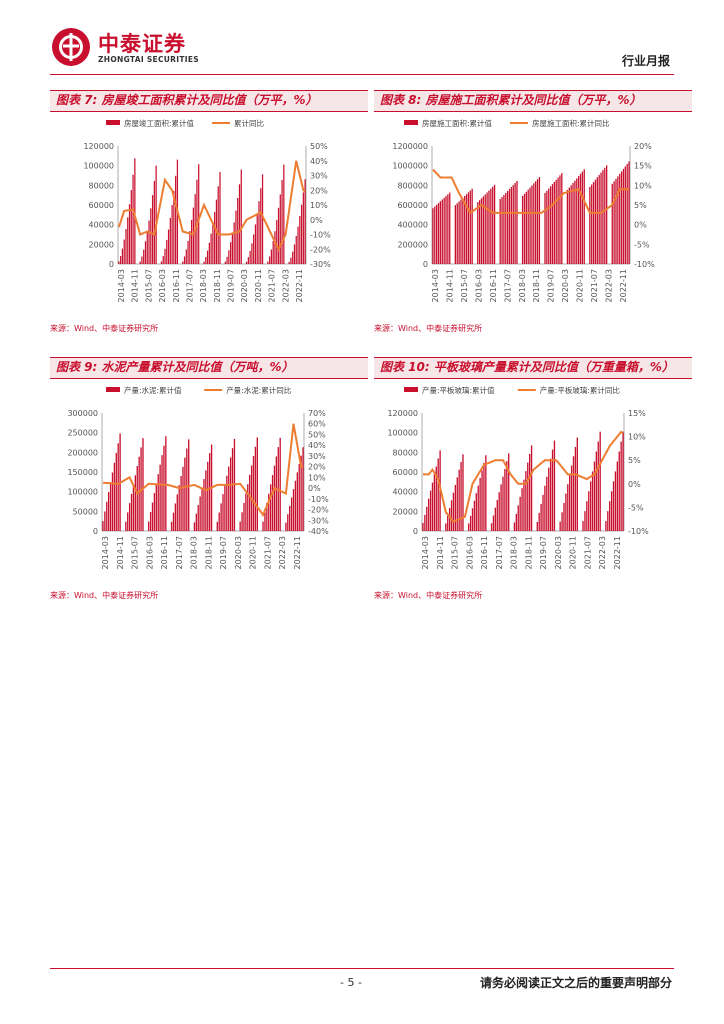  Describe the element at coordinates (643, 185) in the screenshot. I see `right-tick-label: 10%` at that location.